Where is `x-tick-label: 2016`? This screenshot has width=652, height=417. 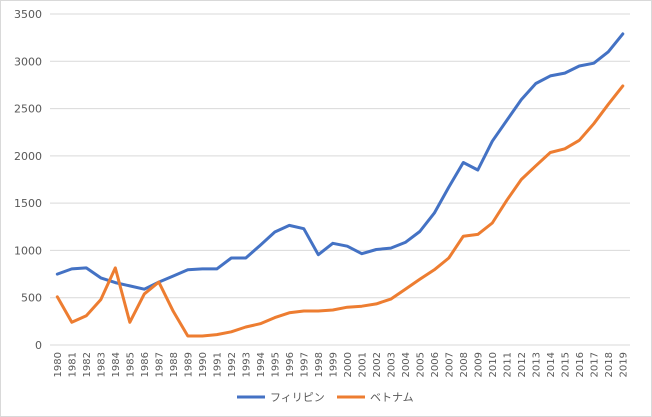 x-tick-label: 2016 is located at coordinates (580, 364).